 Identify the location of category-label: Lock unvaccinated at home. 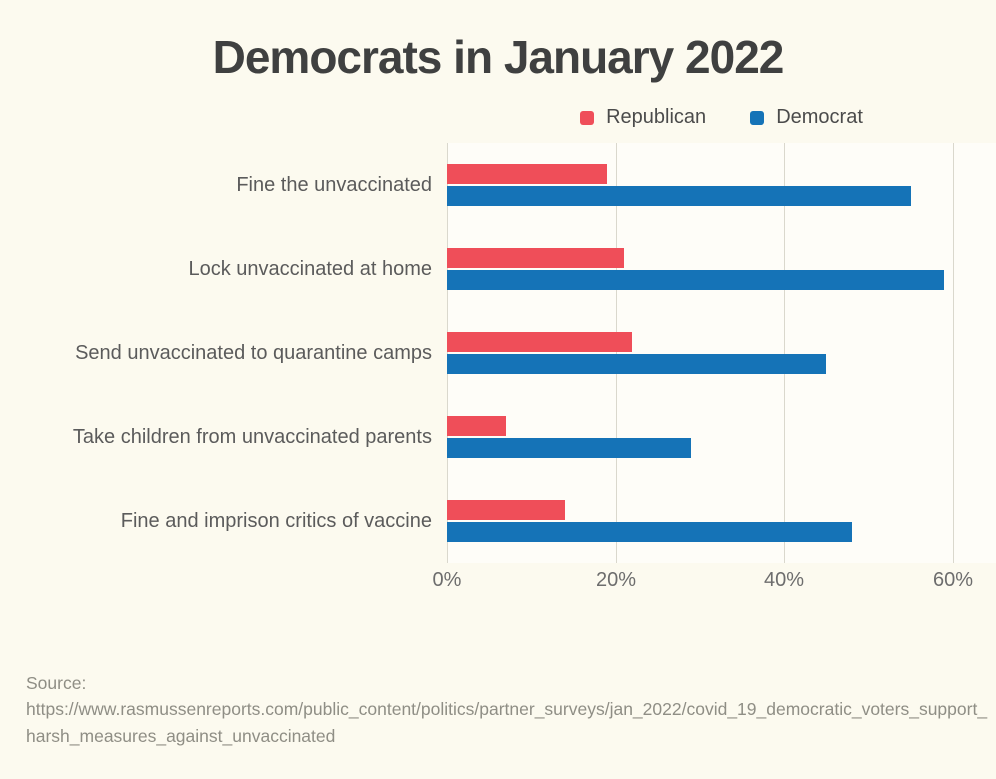
(310, 268).